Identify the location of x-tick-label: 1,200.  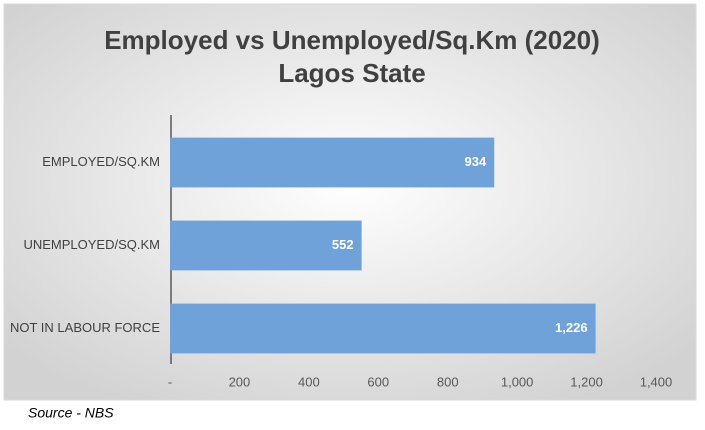
(586, 381).